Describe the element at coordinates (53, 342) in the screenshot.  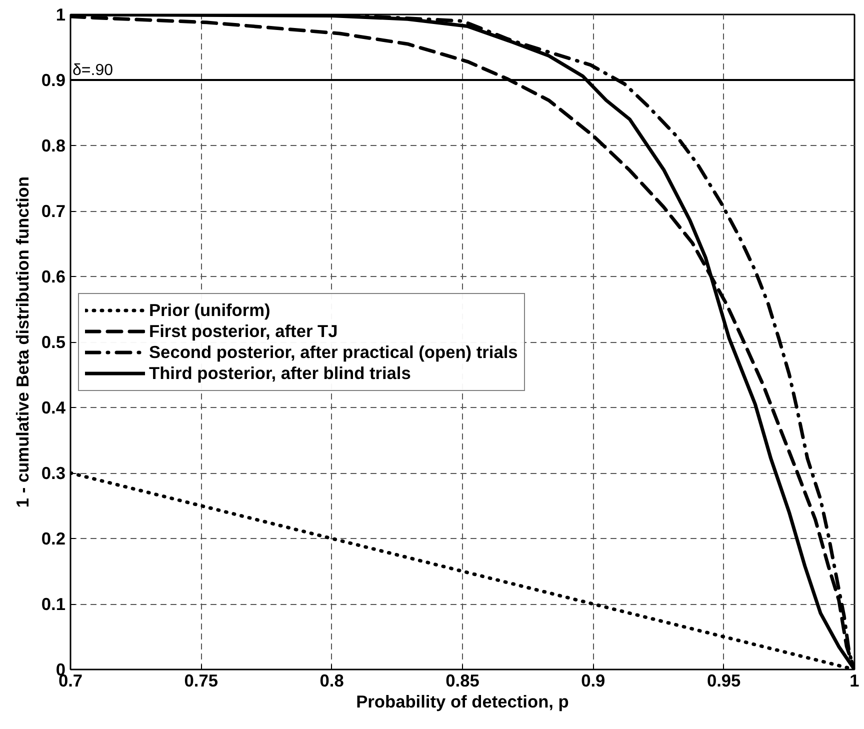
I see `y-tick-label: 0.5` at that location.